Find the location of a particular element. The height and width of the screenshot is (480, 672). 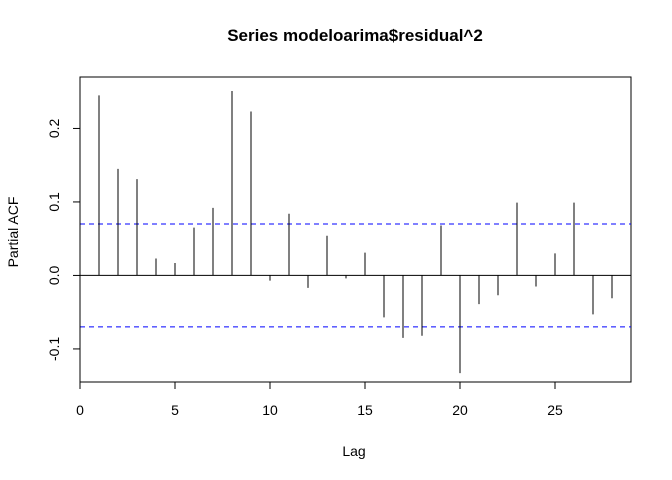

x-tick-label: 0 is located at coordinates (80, 410).